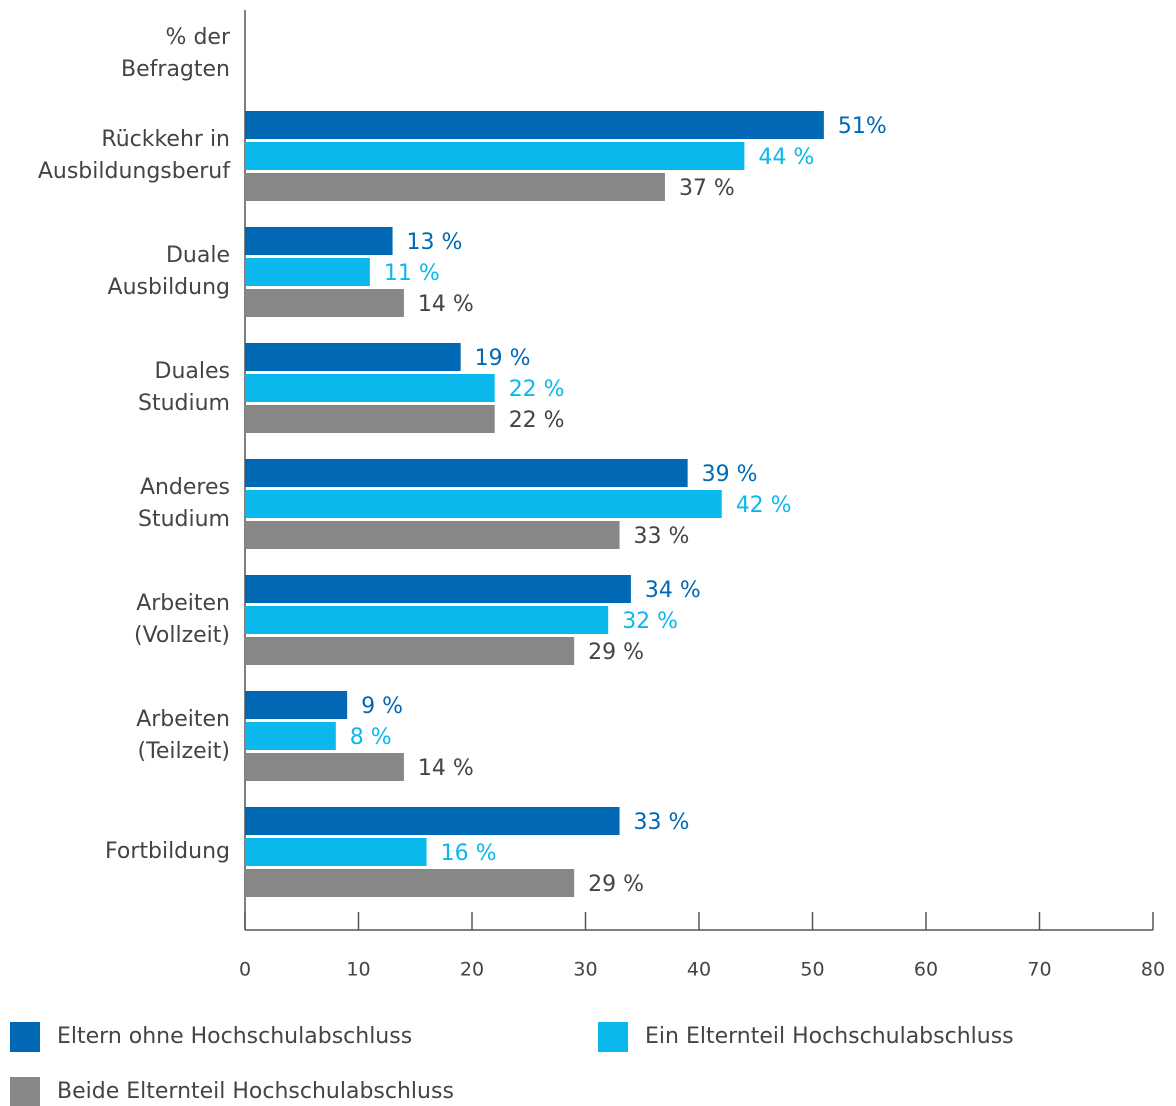 The width and height of the screenshot is (1176, 1106). What do you see at coordinates (412, 273) in the screenshot?
I see `value-label: 11 %` at bounding box center [412, 273].